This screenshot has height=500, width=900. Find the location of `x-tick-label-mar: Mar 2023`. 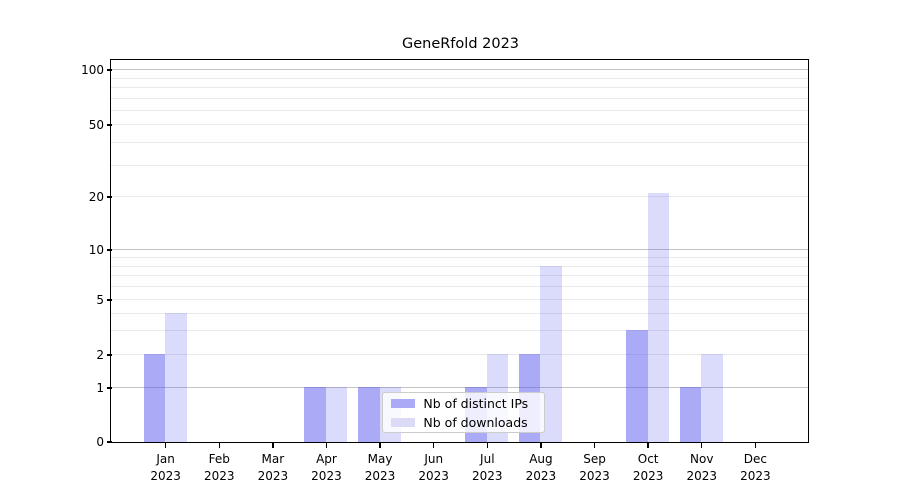

x-tick-label-mar: Mar 2023 is located at coordinates (273, 467).